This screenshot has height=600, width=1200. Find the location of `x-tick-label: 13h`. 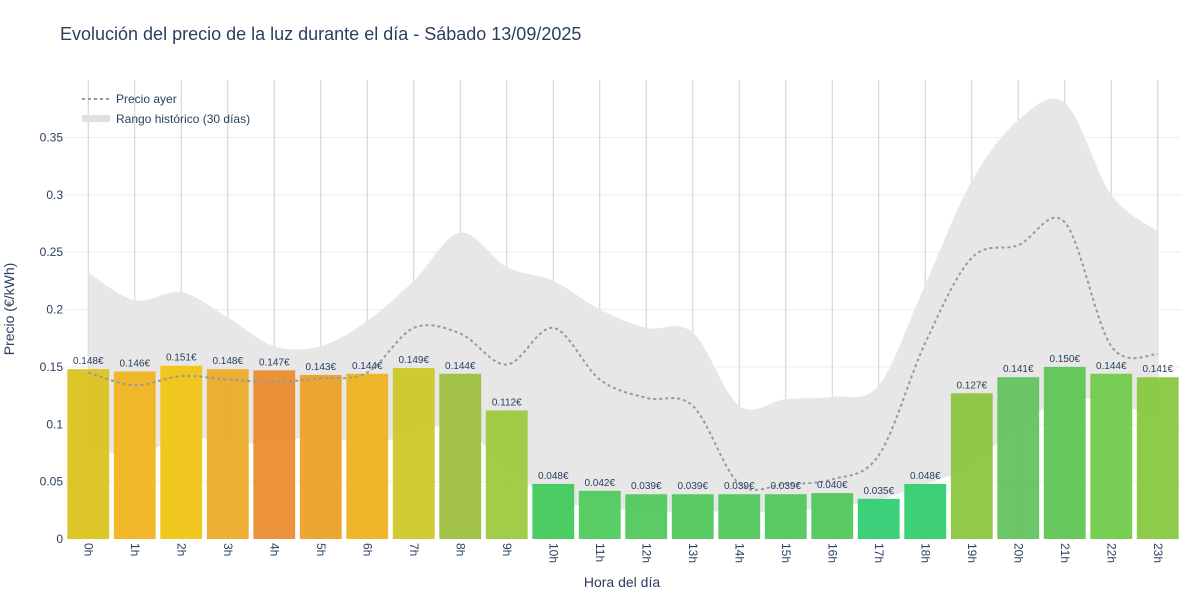

x-tick-label: 13h is located at coordinates (693, 553).